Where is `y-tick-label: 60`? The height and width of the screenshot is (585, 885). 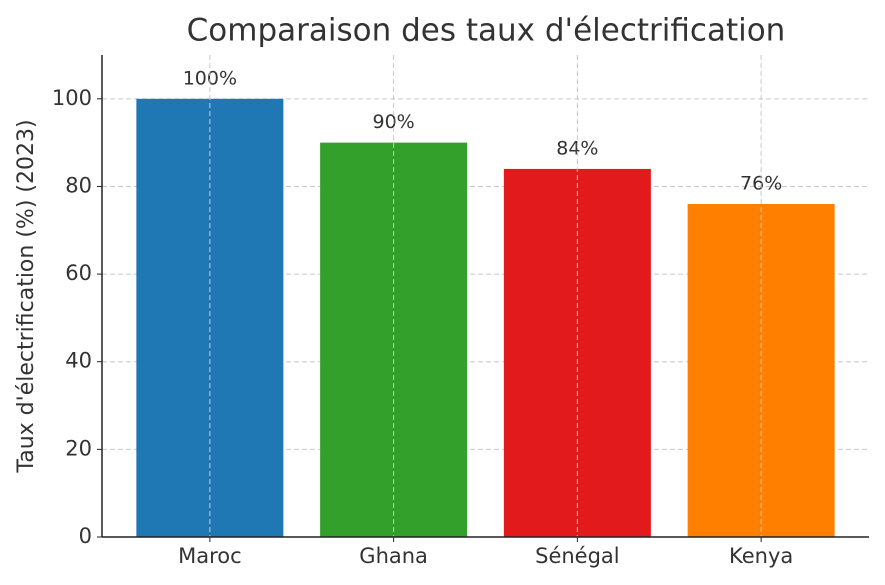
y-tick-label: 60 is located at coordinates (78, 273).